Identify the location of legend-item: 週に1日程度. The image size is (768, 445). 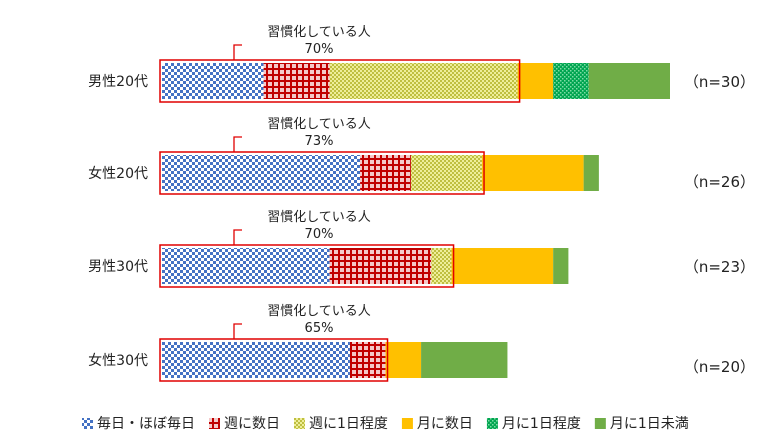
(341, 424).